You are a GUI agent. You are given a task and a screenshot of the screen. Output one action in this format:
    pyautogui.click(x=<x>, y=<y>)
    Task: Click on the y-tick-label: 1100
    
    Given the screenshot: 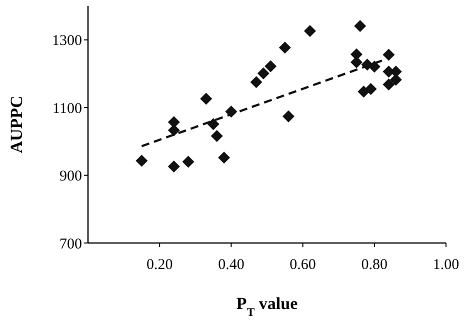 What is the action you would take?
    pyautogui.click(x=67, y=108)
    